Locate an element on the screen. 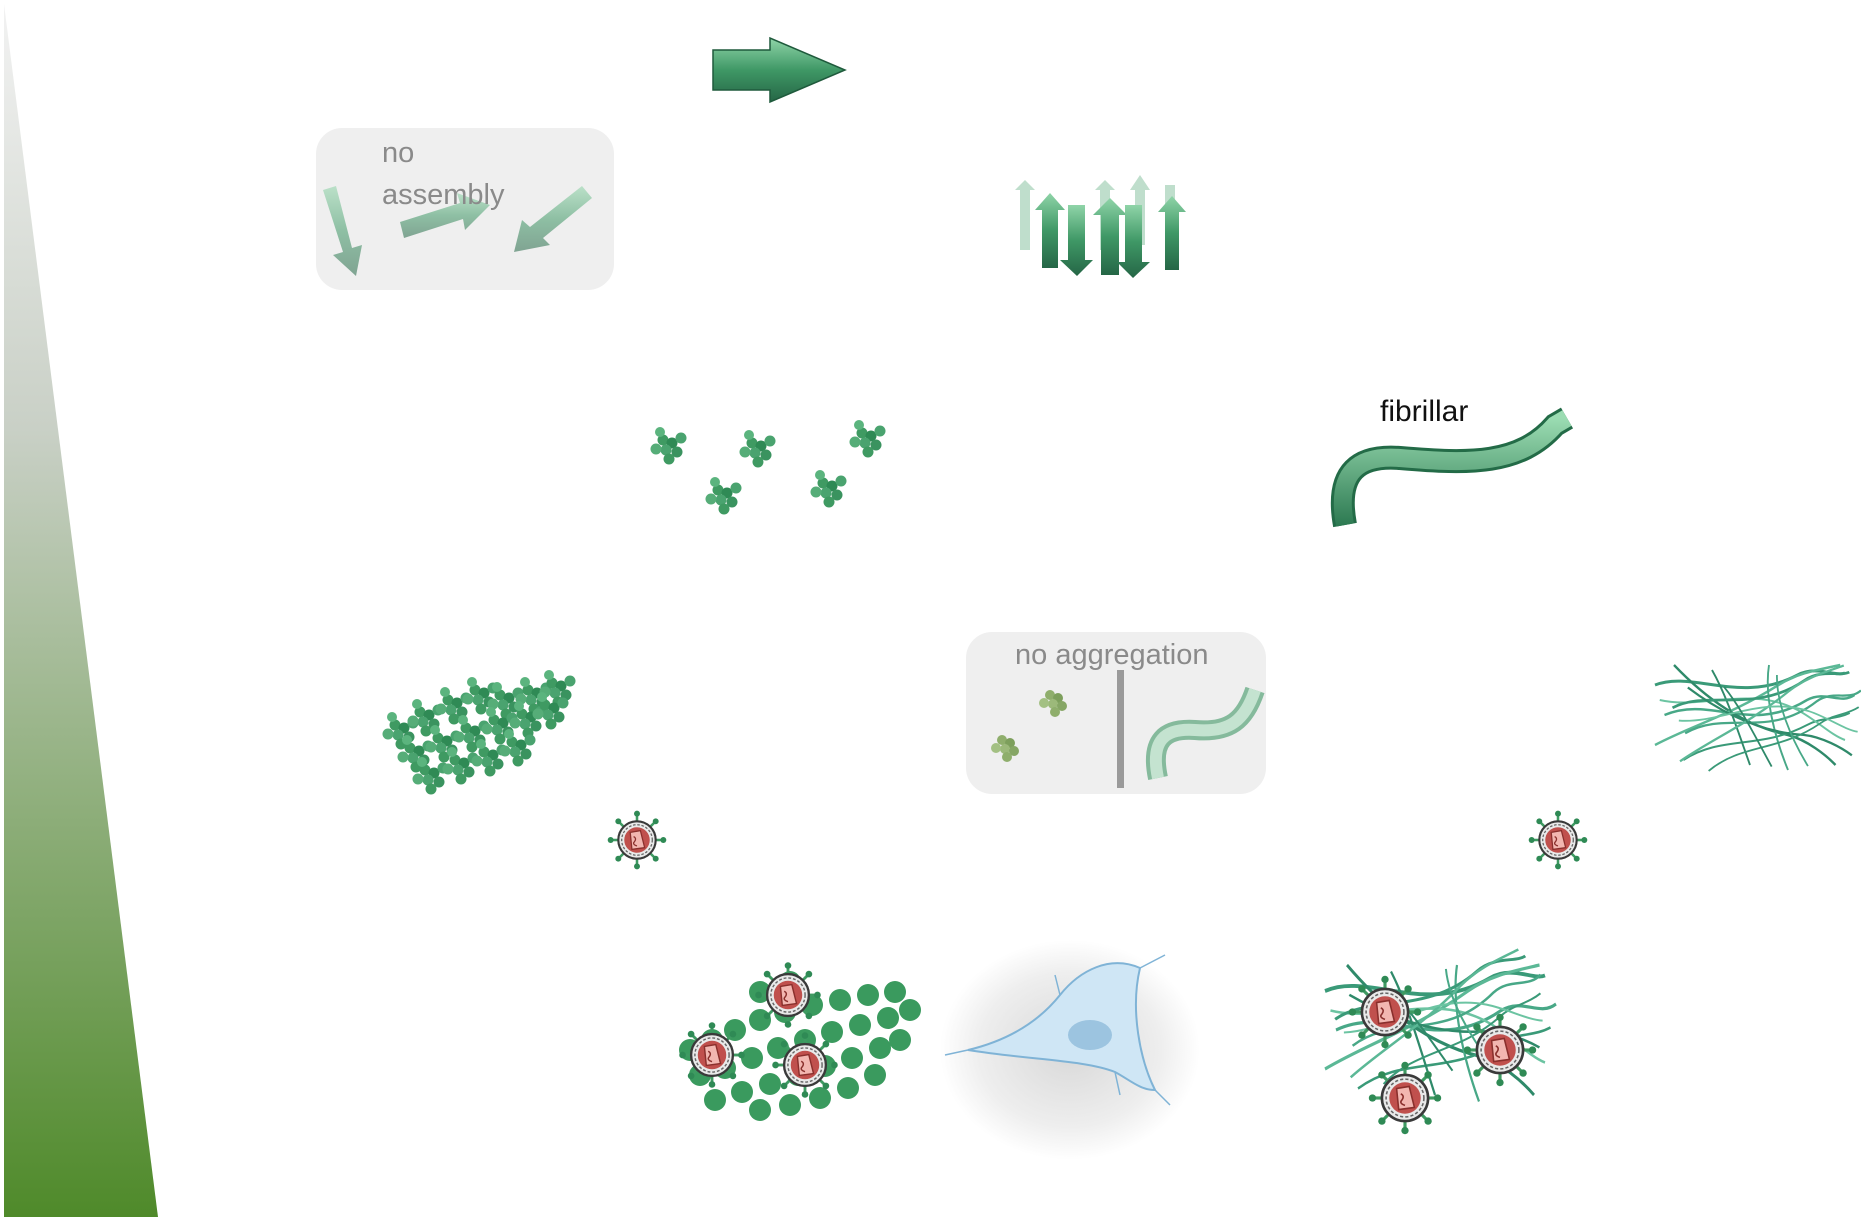 Image resolution: width=1861 pixels, height=1217 pixels. divider-bar is located at coordinates (1120, 729).